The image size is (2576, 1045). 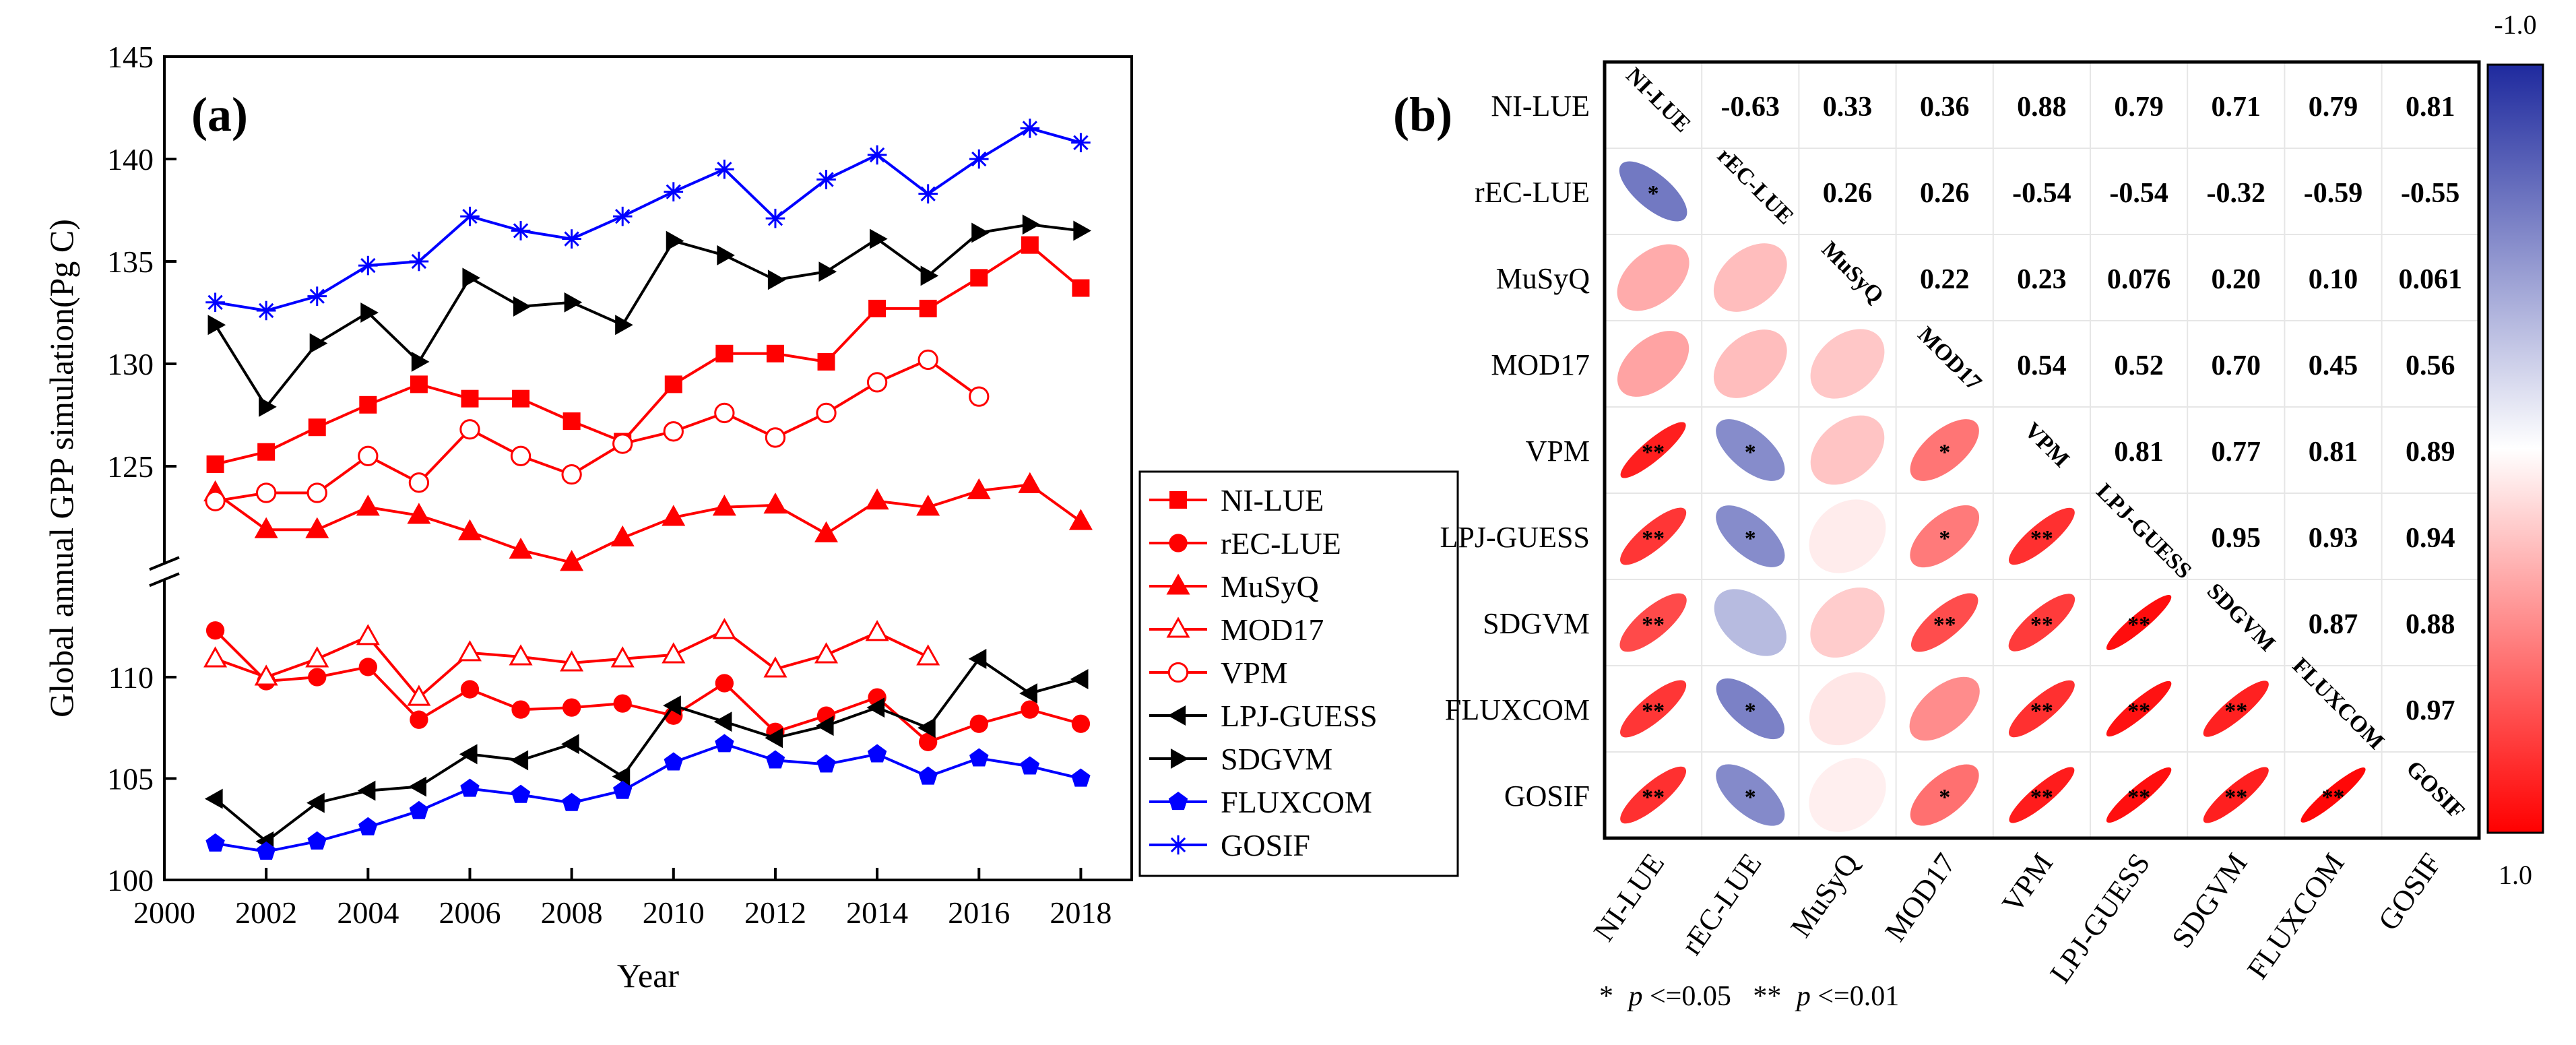 What do you see at coordinates (648, 220) in the screenshot?
I see `series-GOSIF` at bounding box center [648, 220].